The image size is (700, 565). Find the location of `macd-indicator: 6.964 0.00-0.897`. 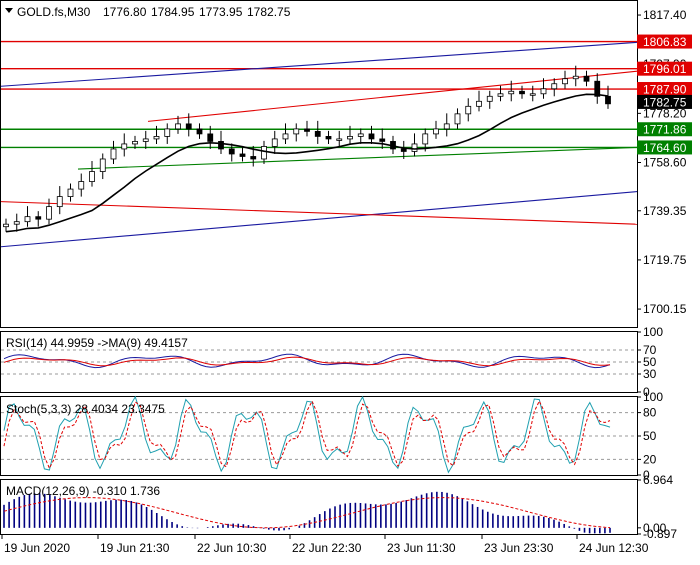

macd-indicator: 6.964 0.00-0.897 is located at coordinates (340, 507).